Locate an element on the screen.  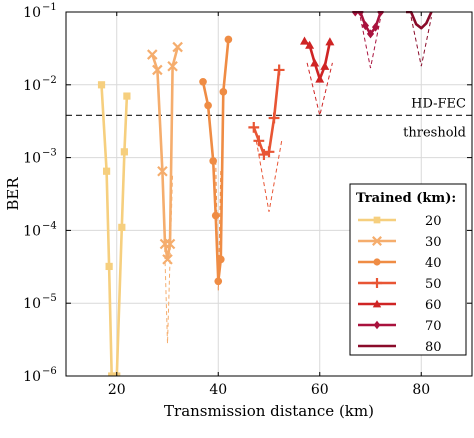
y-tick-exponent: −4 is located at coordinates (49, 225).